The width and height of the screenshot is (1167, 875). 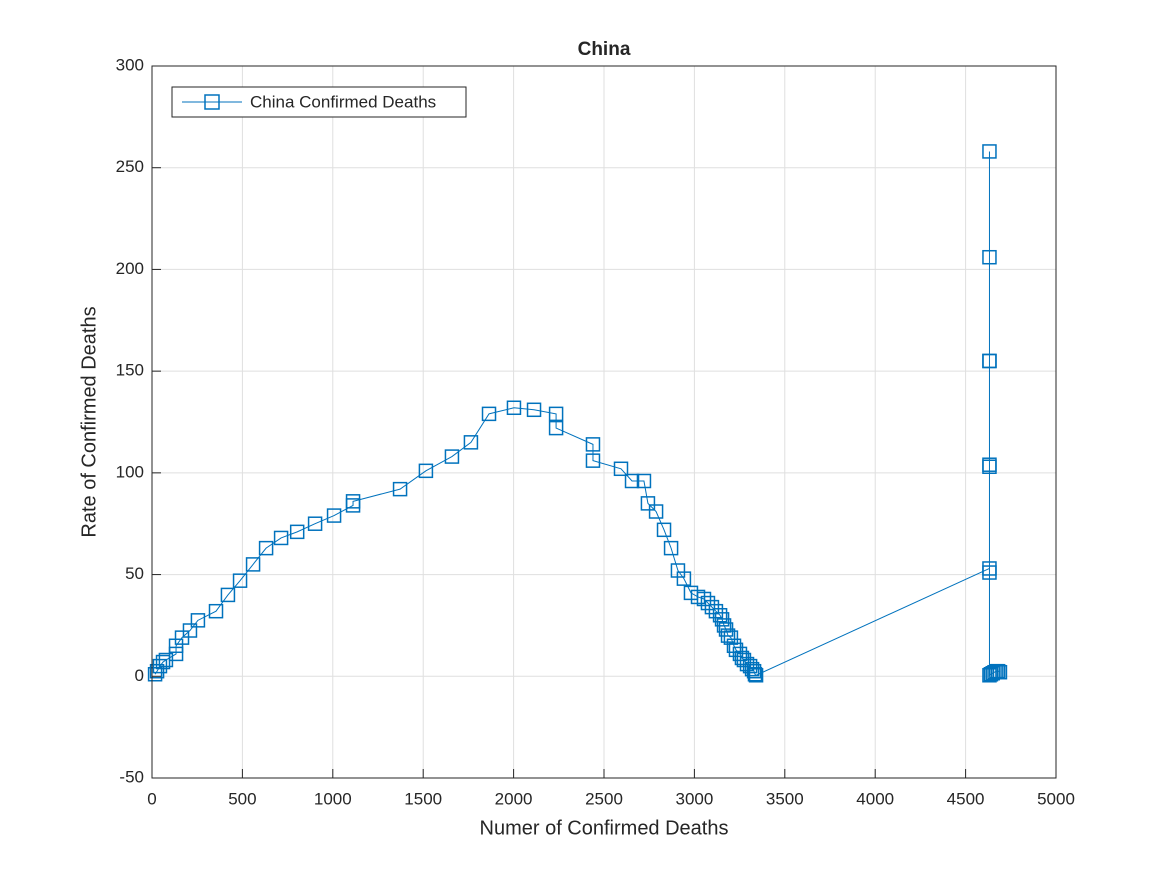 What do you see at coordinates (604, 49) in the screenshot?
I see `chart-title: China` at bounding box center [604, 49].